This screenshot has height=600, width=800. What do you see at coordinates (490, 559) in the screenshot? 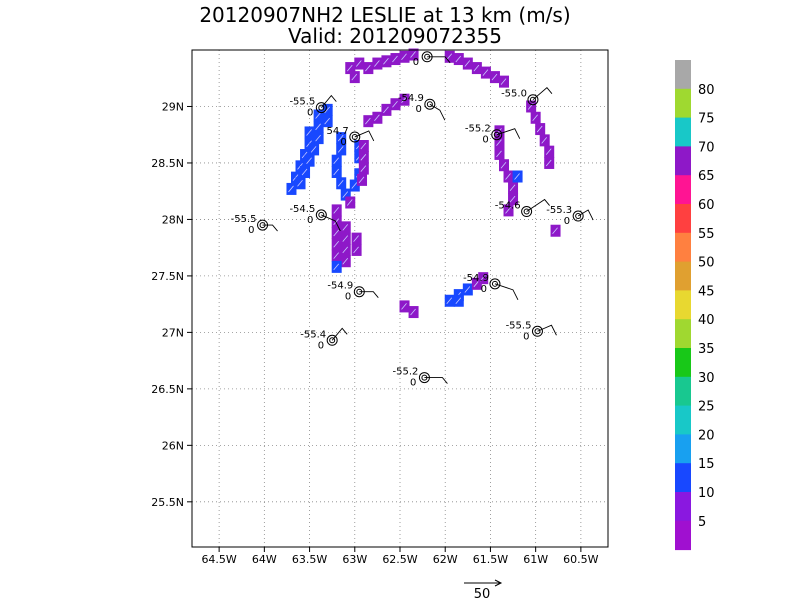
I see `x-tick-label: 61.5W` at bounding box center [490, 559].